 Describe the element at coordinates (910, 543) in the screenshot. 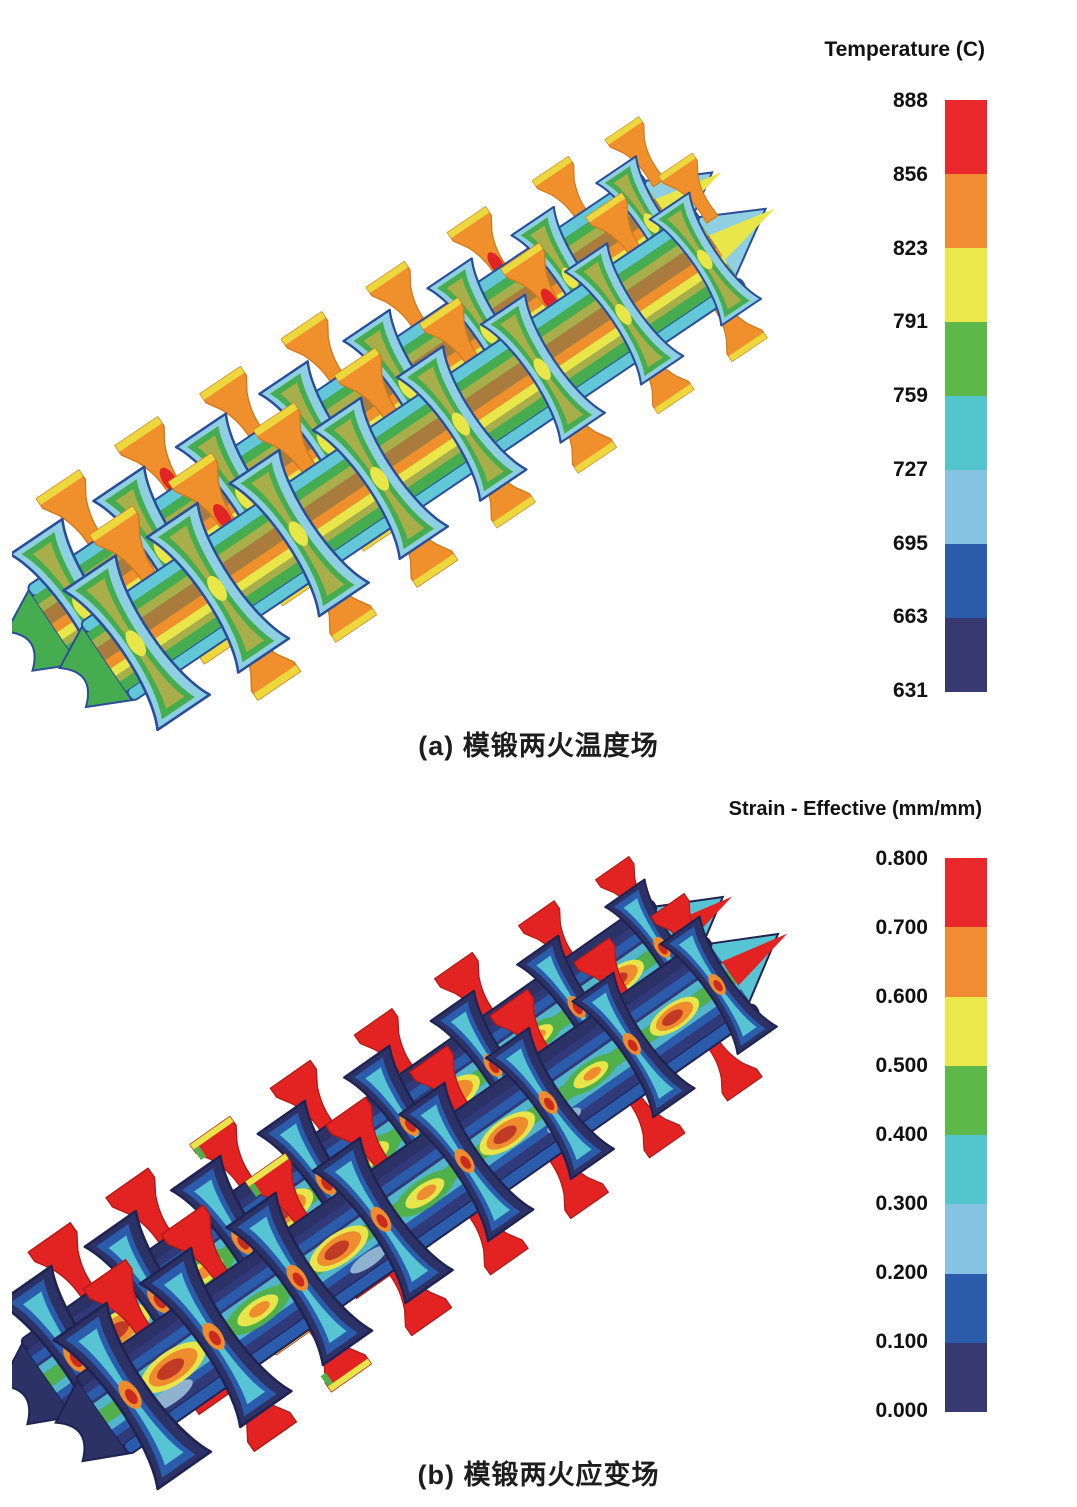

I see `colorbar-tick-label: 695` at that location.